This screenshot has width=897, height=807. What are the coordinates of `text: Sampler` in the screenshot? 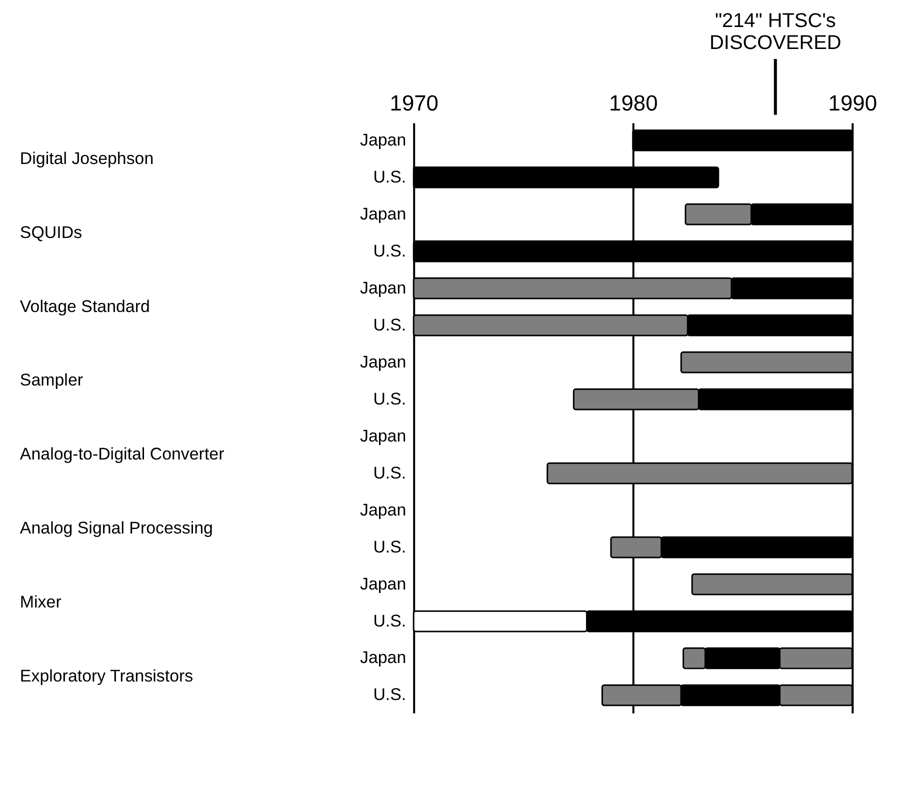 It's located at (52, 380).